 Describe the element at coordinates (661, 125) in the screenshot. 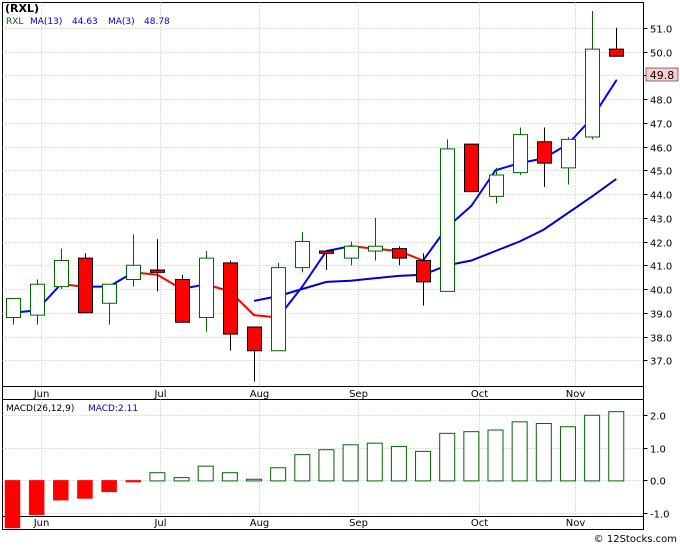

I see `price-y-tick-label: 47.0` at that location.